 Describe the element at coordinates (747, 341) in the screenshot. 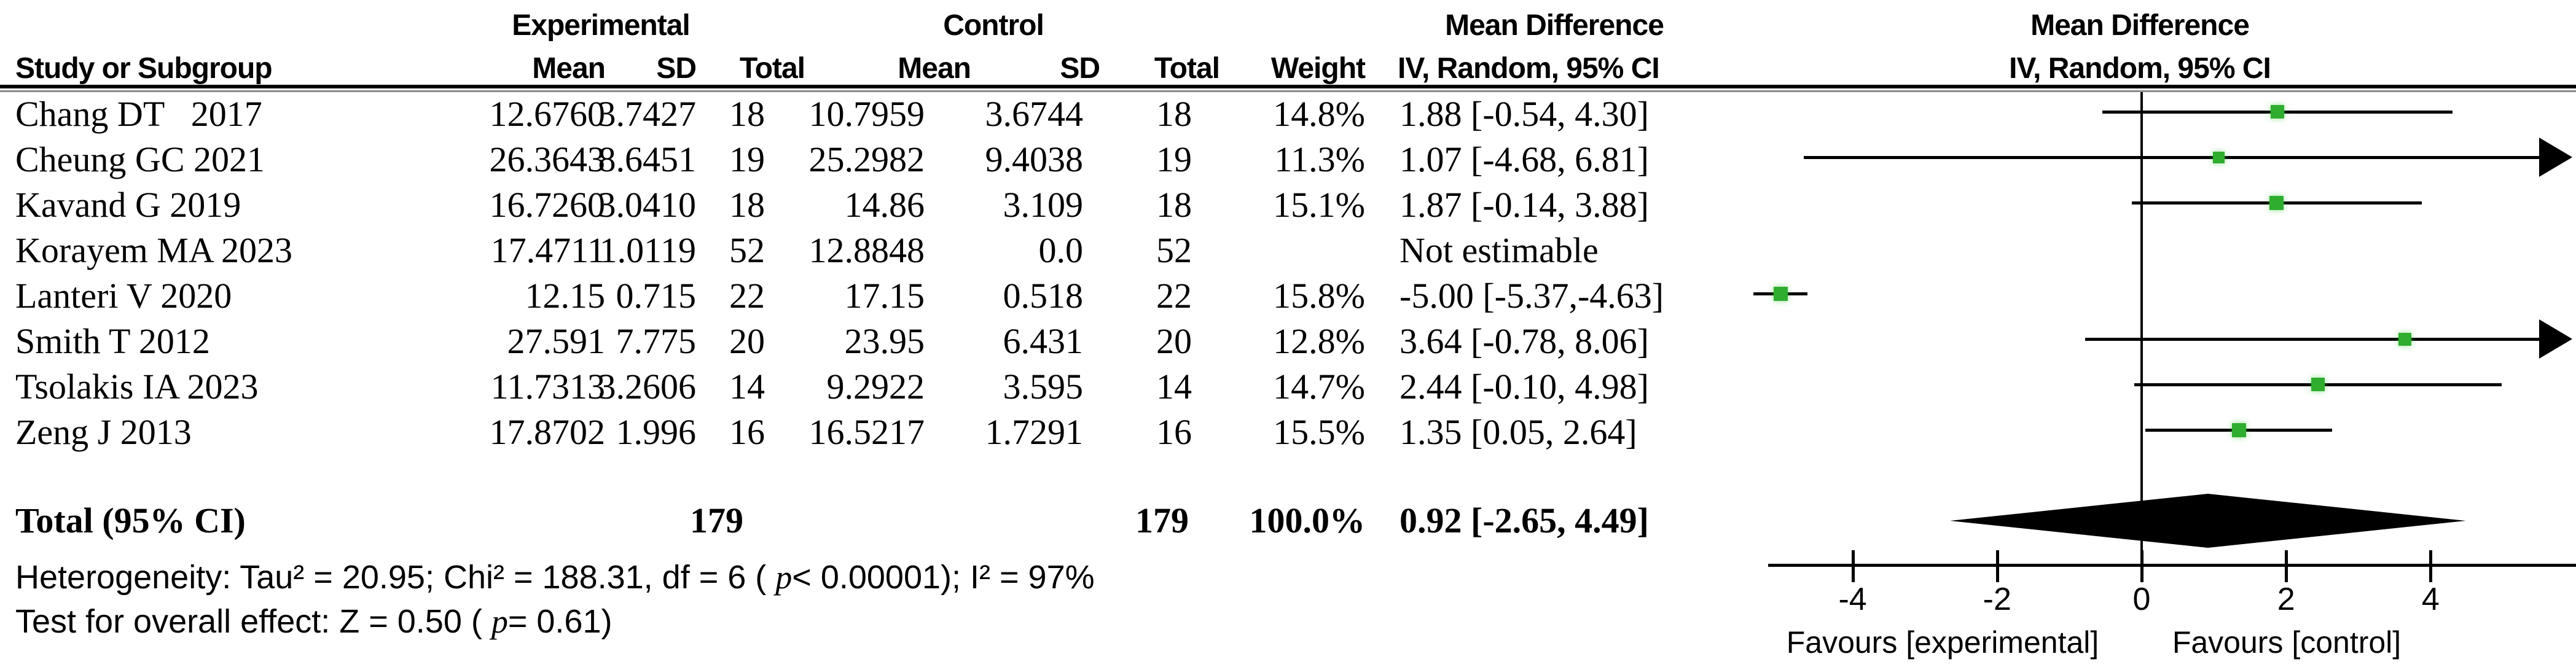

I see `exp-total-value: 20` at that location.